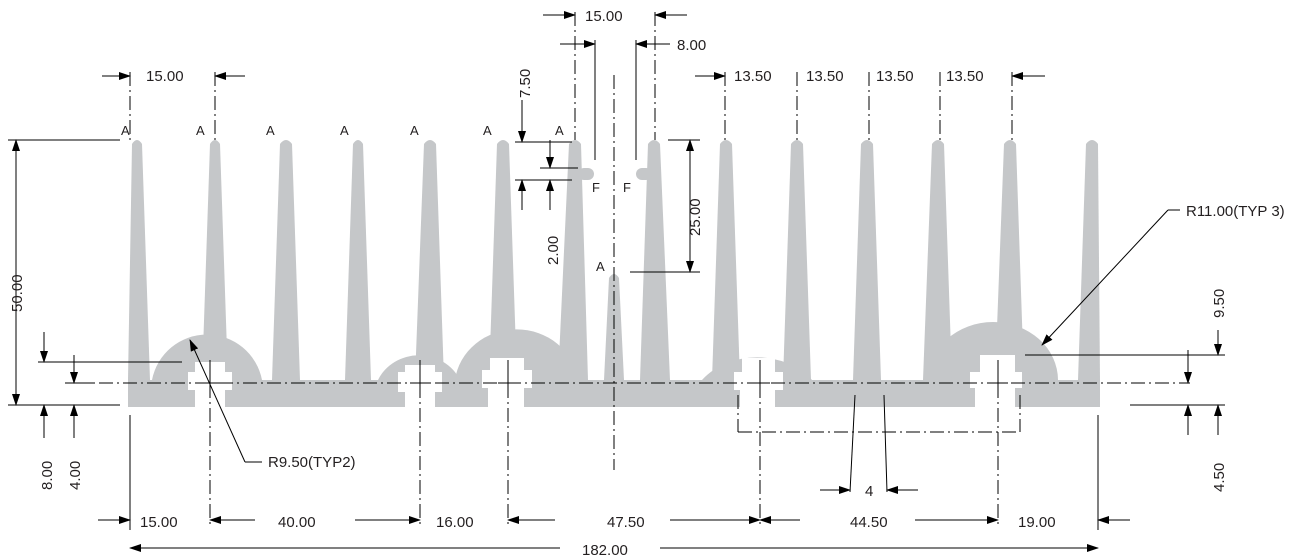 This screenshot has height=559, width=1312. What do you see at coordinates (869, 522) in the screenshot?
I see `dim-bottom-5: 44.50` at bounding box center [869, 522].